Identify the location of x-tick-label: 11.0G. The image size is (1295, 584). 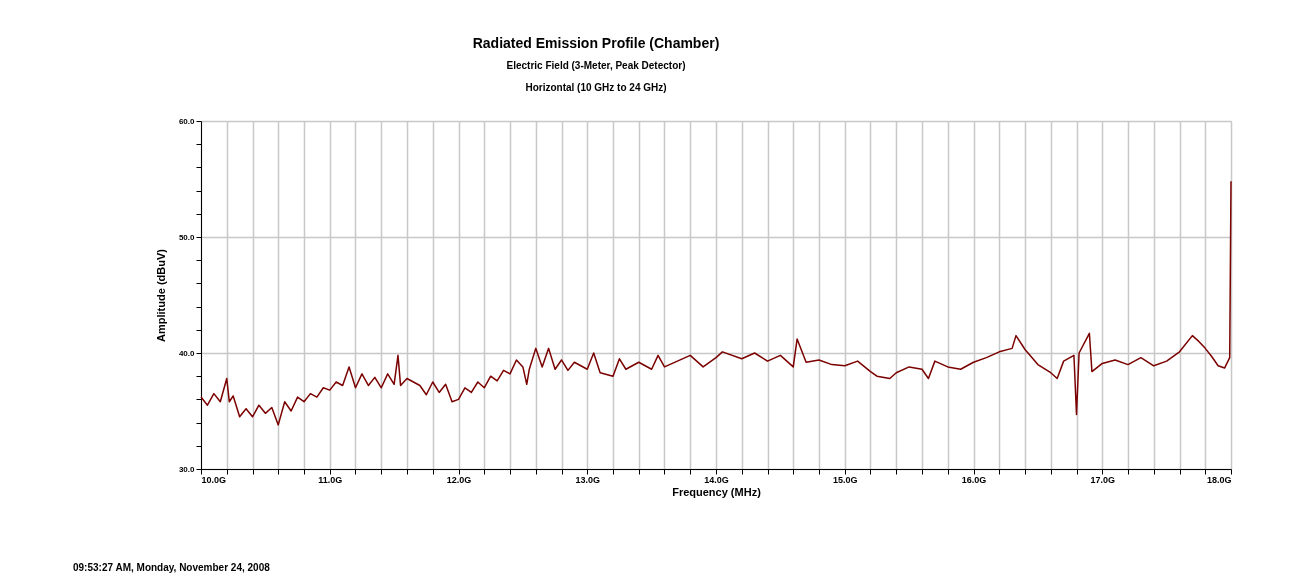
(330, 479).